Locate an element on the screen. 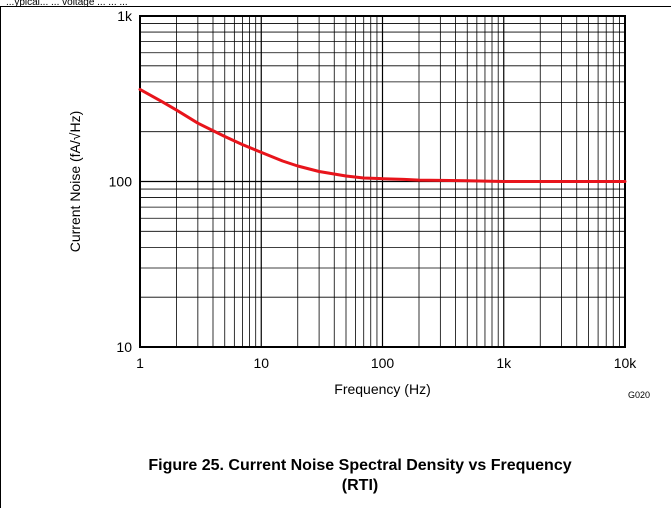  y-axis-label: Current Noise (fA/√Hz) is located at coordinates (75, 182).